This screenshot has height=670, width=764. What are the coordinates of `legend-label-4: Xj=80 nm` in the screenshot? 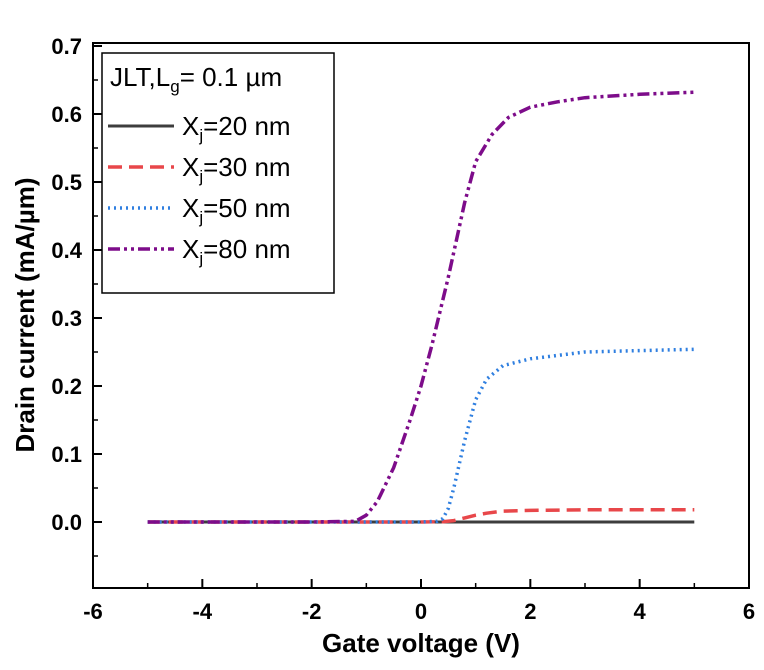 It's located at (236, 251).